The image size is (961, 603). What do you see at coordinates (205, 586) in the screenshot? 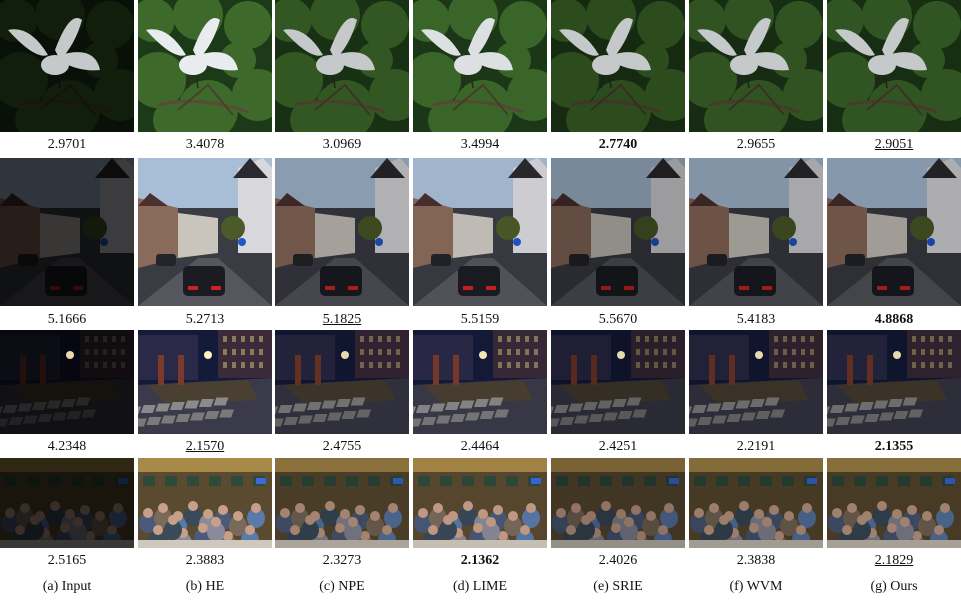
I see `column-caption: (b) HE` at bounding box center [205, 586].